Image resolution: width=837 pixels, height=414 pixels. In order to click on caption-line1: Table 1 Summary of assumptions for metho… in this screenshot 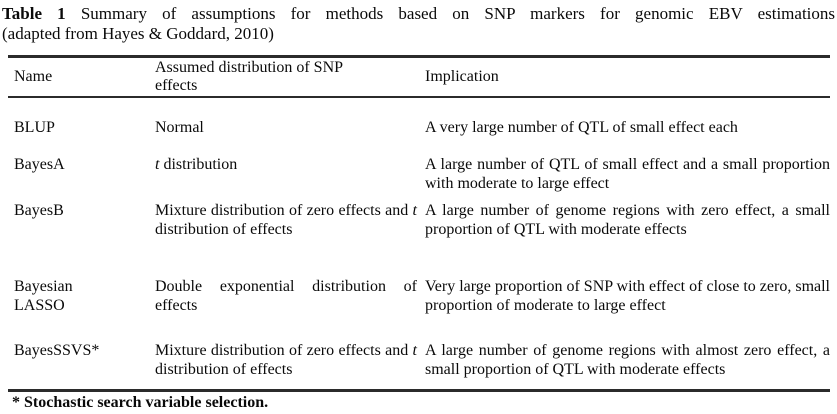, I will do `click(418, 14)`.